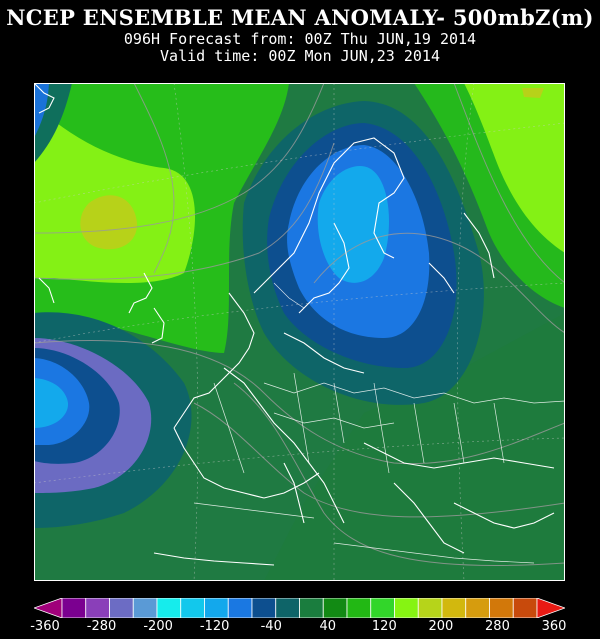 This screenshot has height=639, width=600. What do you see at coordinates (158, 626) in the screenshot?
I see `colorbar-tick-label: -200` at bounding box center [158, 626].